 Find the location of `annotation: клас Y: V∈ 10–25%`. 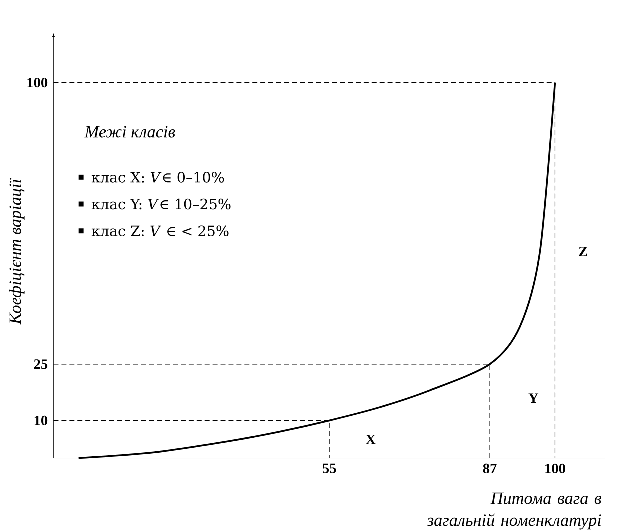

annotation: клас Y: V∈ 10–25% is located at coordinates (161, 204).